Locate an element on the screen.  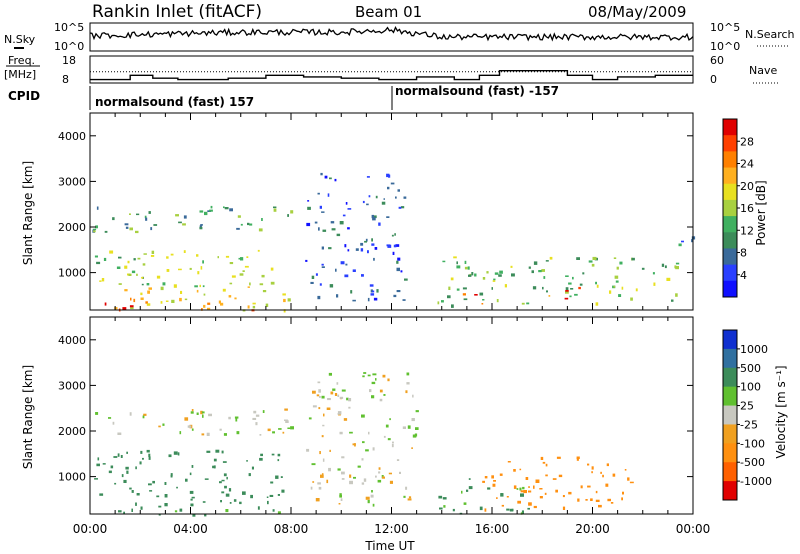
velocity-colorbar-label: Velocity [m s⁻¹] is located at coordinates (781, 411).